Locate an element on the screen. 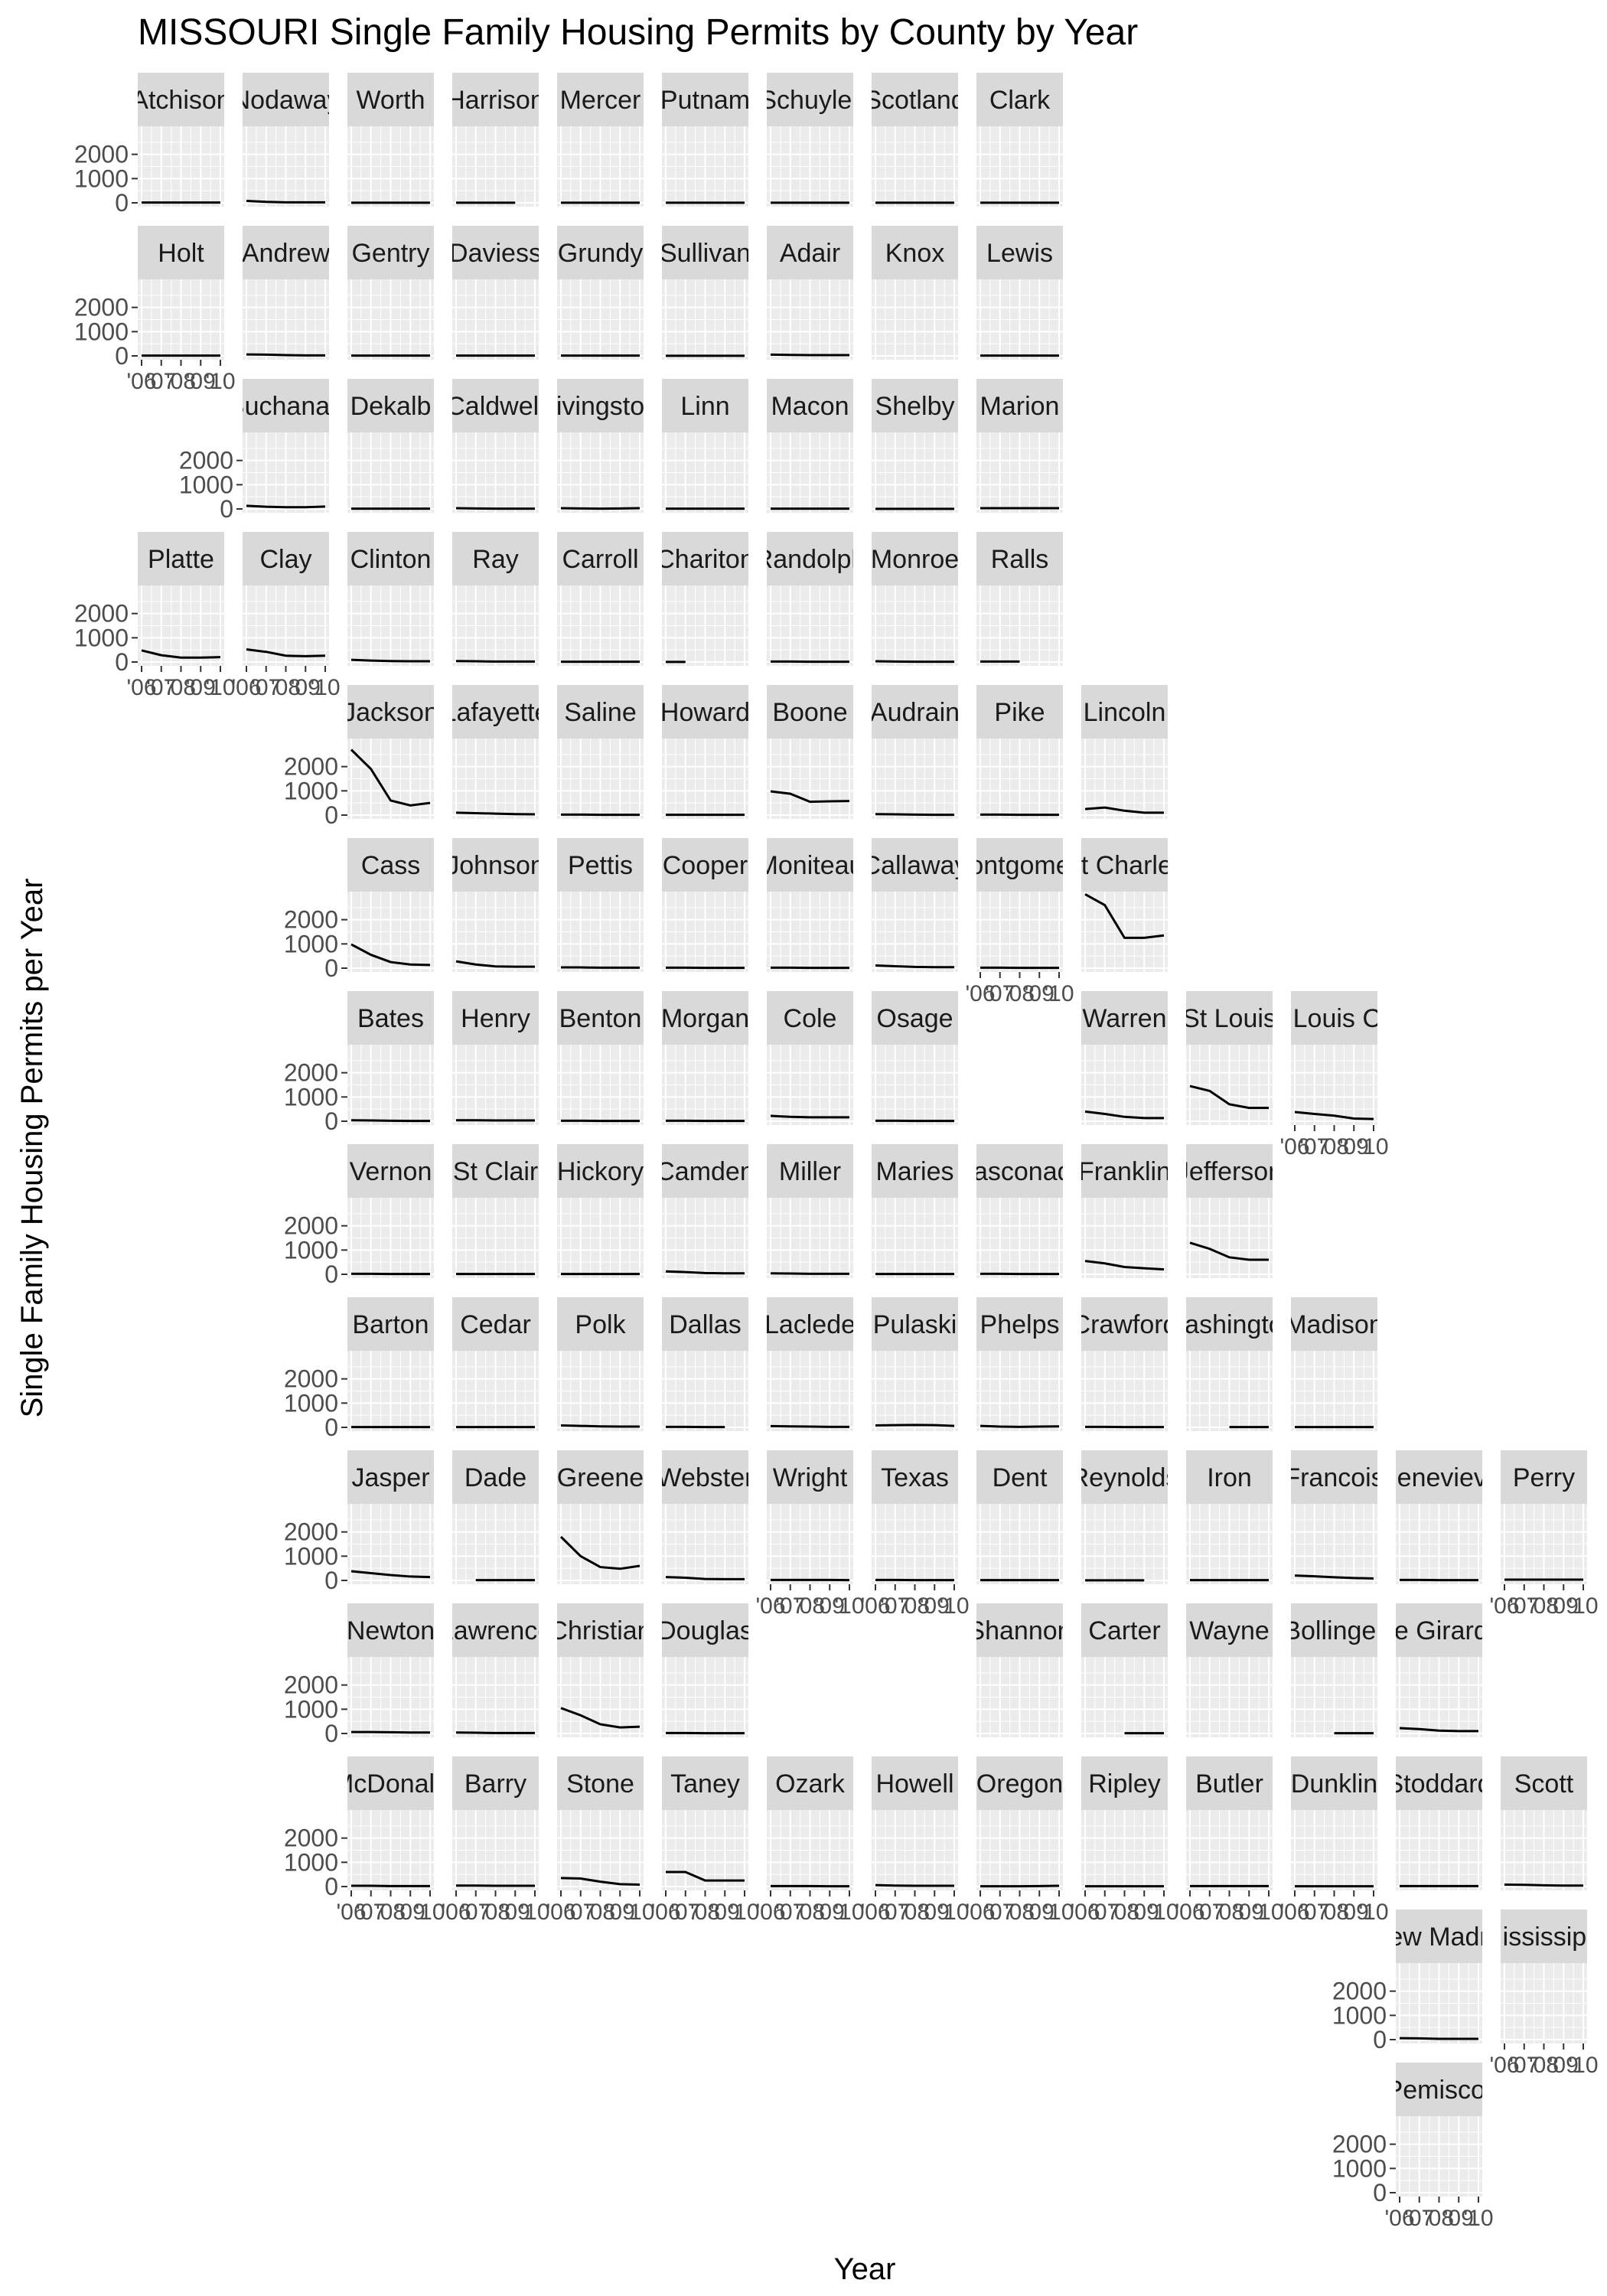 The width and height of the screenshot is (1607, 2296). panel-miller: Miller is located at coordinates (810, 1211).